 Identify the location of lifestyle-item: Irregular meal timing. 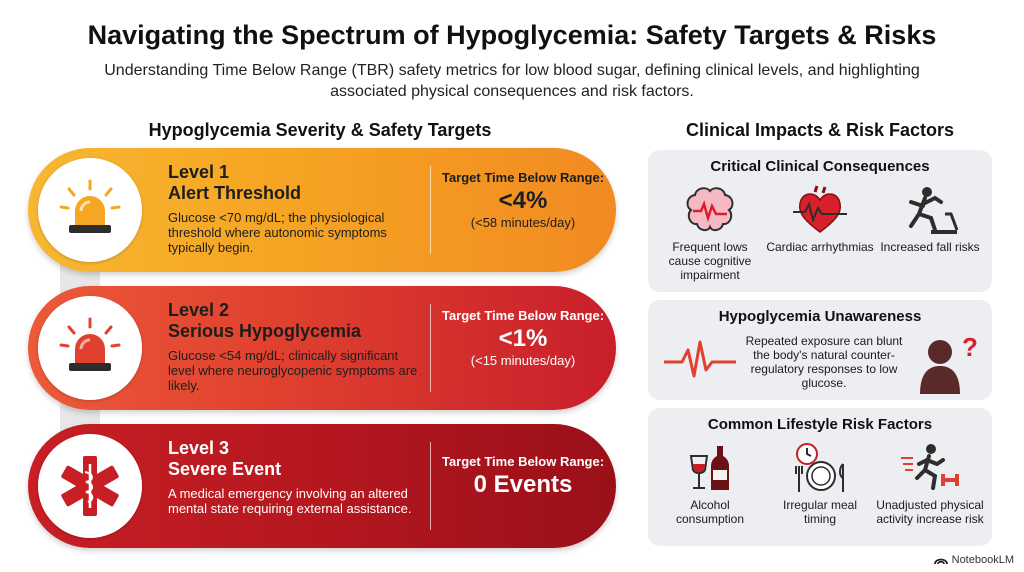
(820, 484).